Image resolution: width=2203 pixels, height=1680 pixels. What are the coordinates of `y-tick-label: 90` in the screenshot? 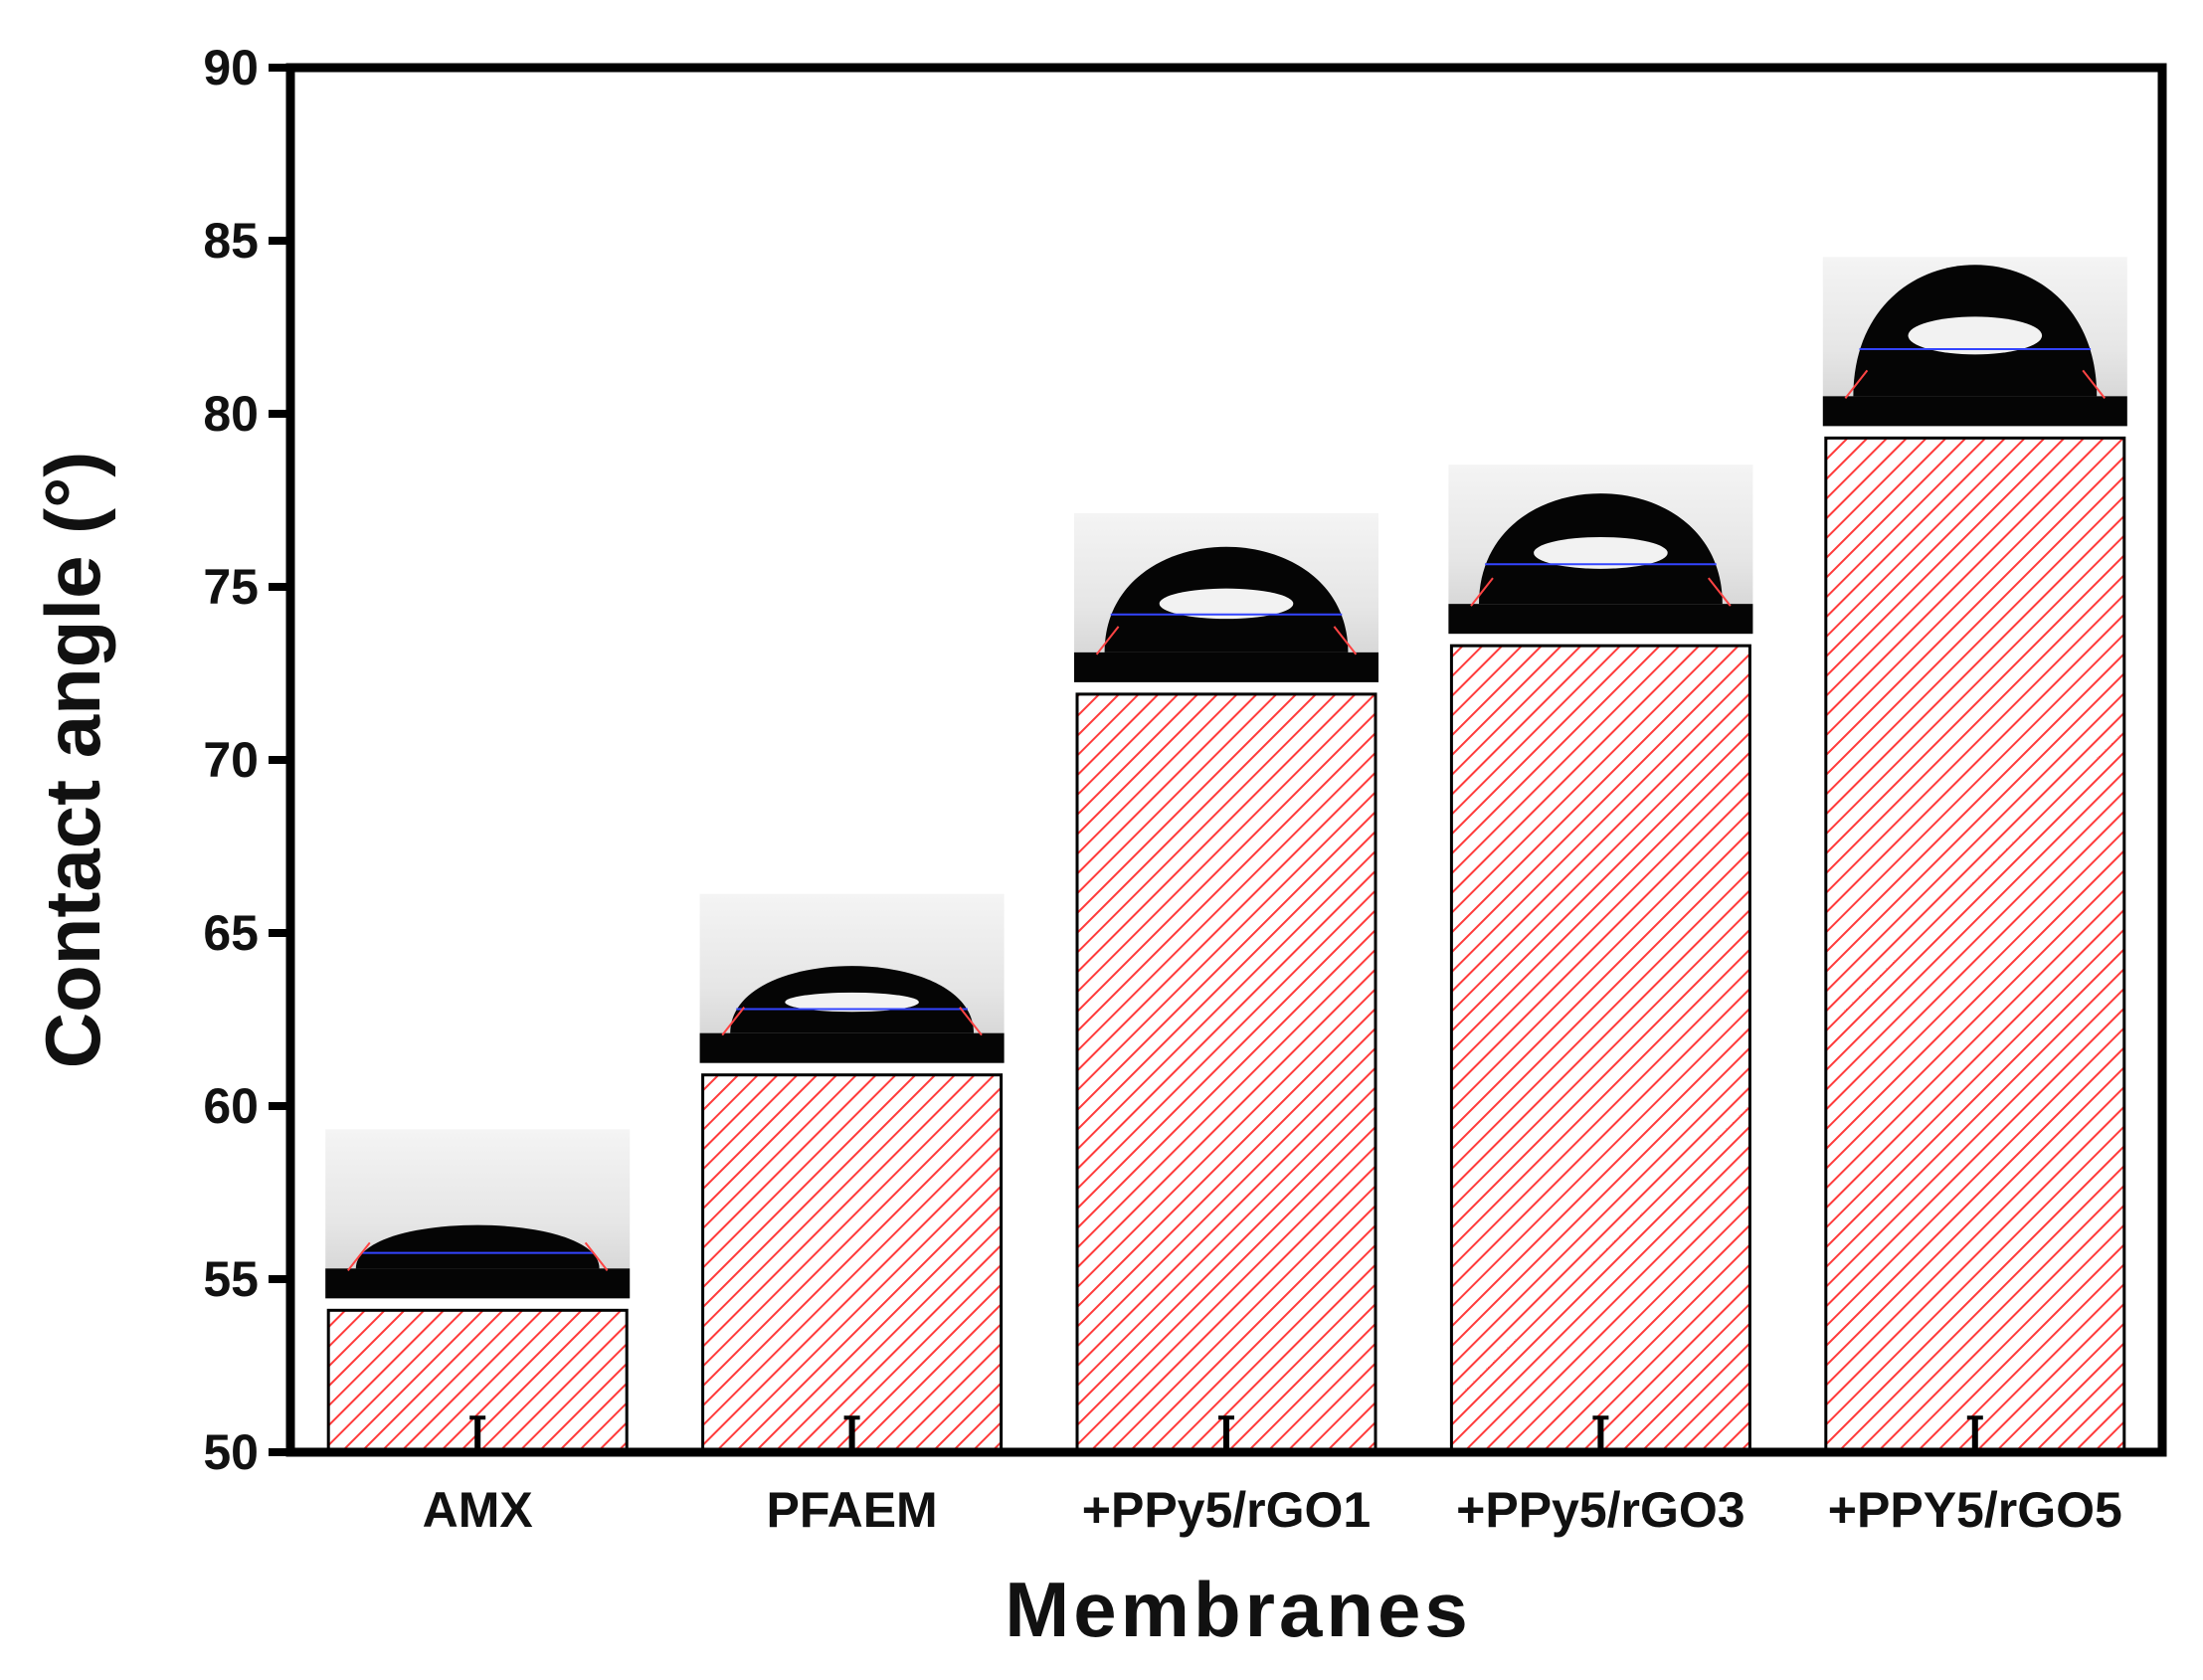 It's located at (231, 67).